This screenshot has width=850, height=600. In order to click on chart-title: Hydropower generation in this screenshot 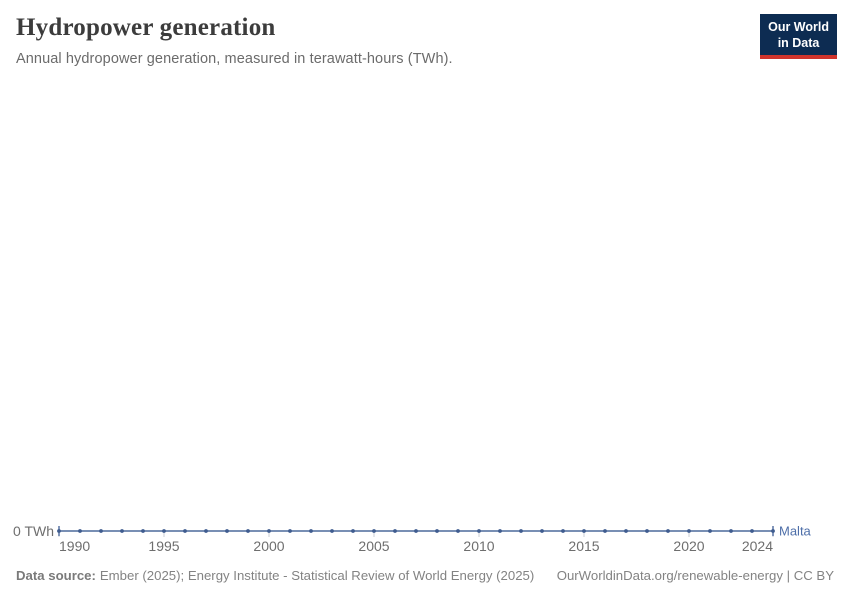, I will do `click(146, 27)`.